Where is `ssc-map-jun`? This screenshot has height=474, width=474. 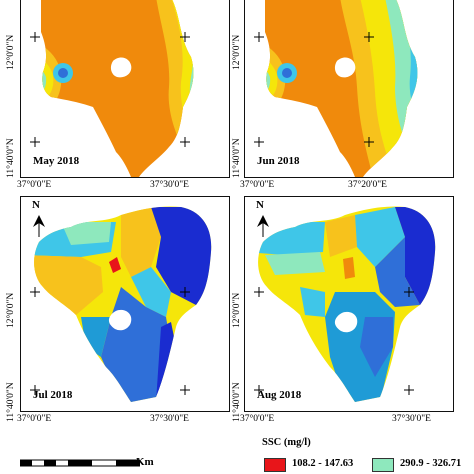 ssc-map-jun is located at coordinates (336, 88).